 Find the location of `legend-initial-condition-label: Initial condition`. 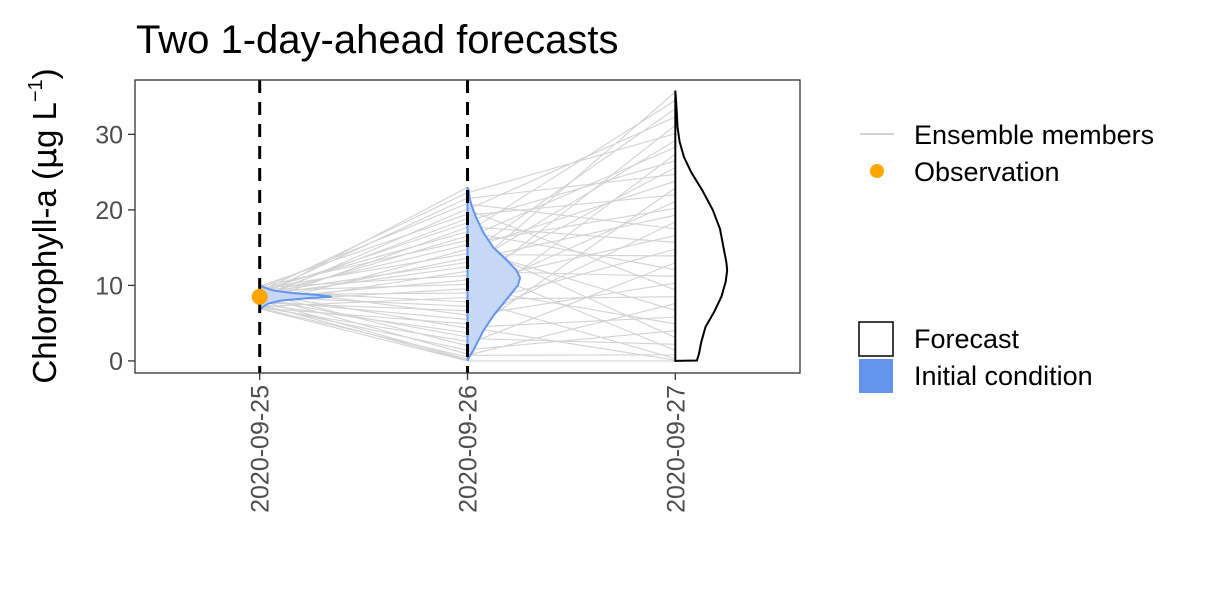

legend-initial-condition-label: Initial condition is located at coordinates (1003, 376).